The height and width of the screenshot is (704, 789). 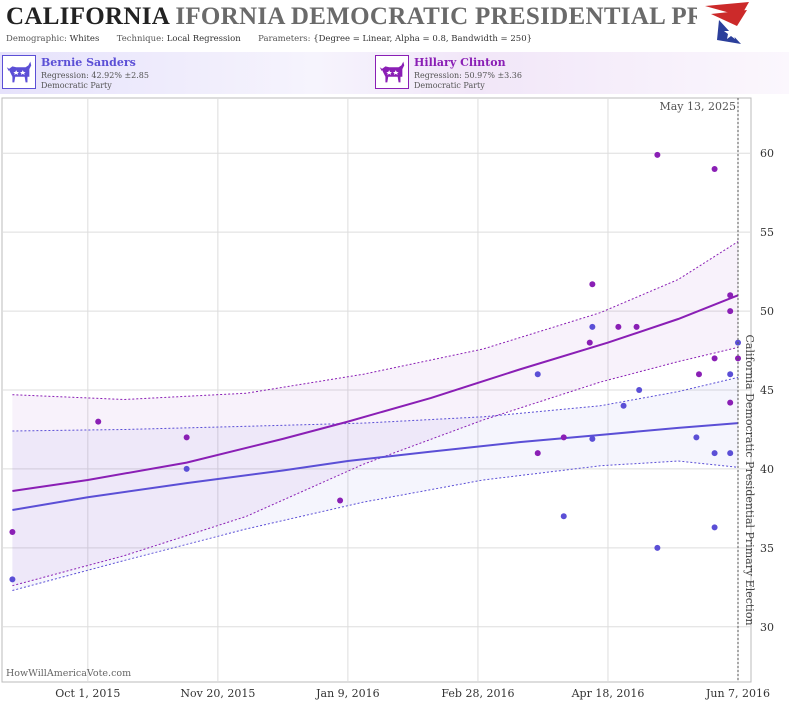 I want to click on trend-line-bernie, so click(x=375, y=466).